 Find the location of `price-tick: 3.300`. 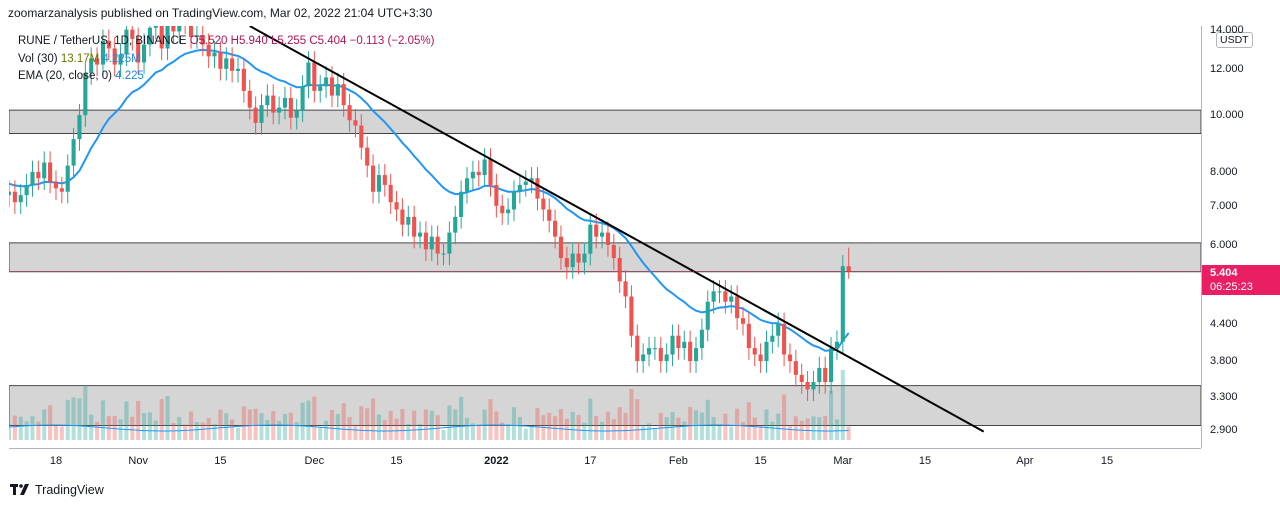

price-tick: 3.300 is located at coordinates (1224, 396).